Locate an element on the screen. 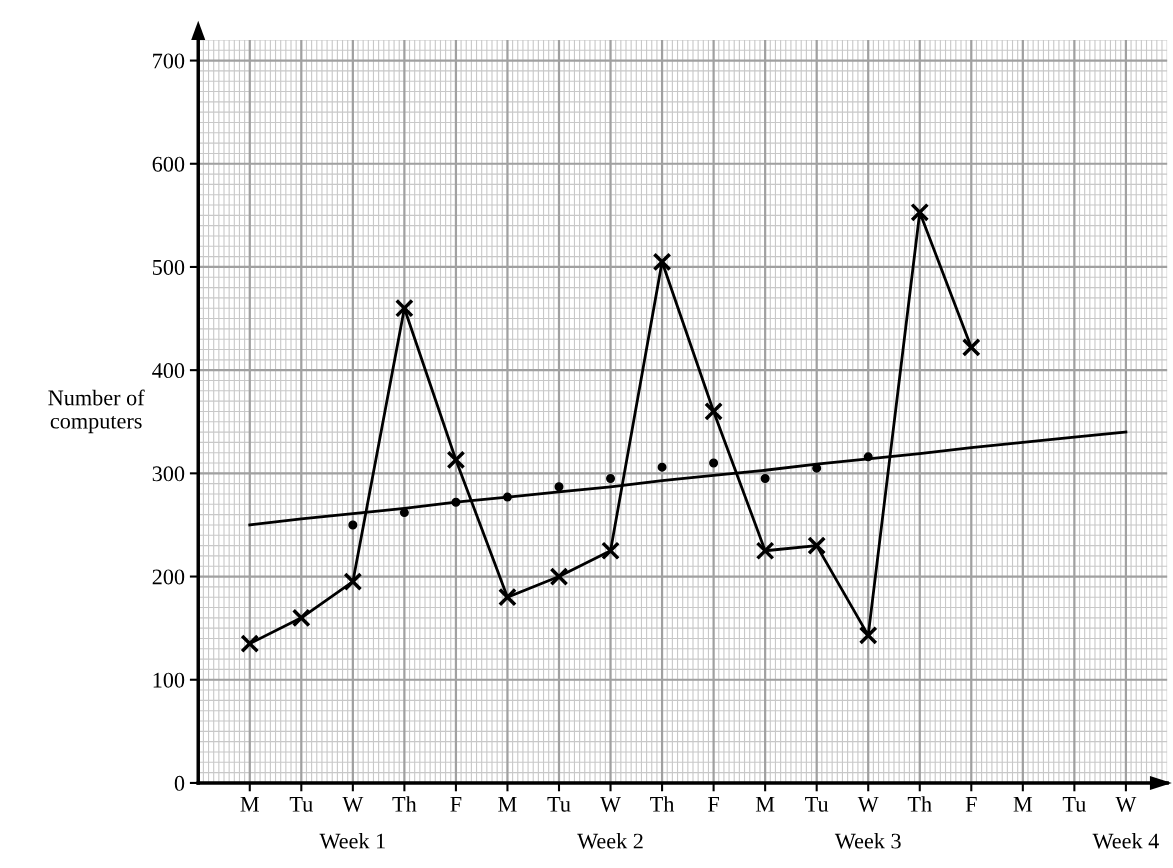 The width and height of the screenshot is (1173, 868). y-tick-label: 300 is located at coordinates (168, 474).